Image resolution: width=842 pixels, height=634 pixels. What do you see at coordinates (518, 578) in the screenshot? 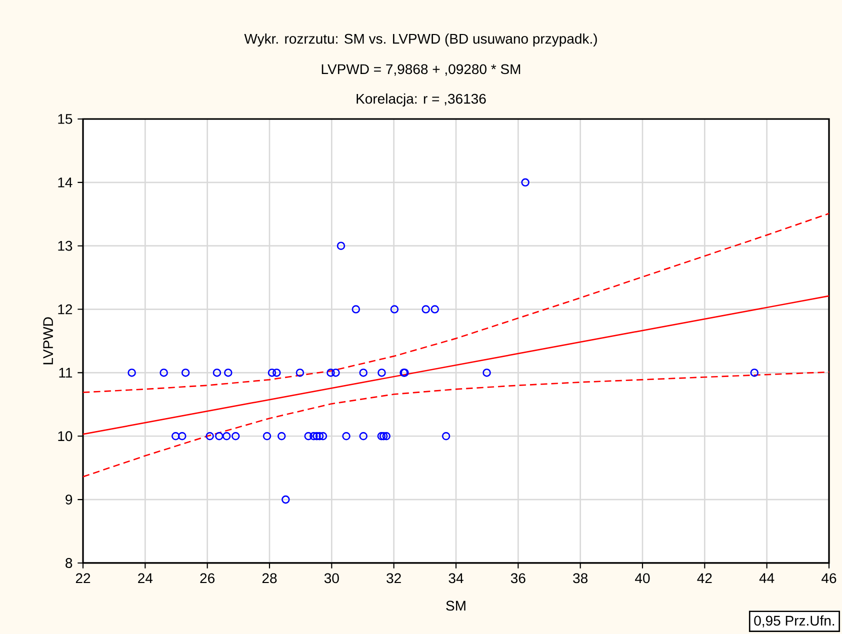
I see `x-tick-label: 36` at bounding box center [518, 578].